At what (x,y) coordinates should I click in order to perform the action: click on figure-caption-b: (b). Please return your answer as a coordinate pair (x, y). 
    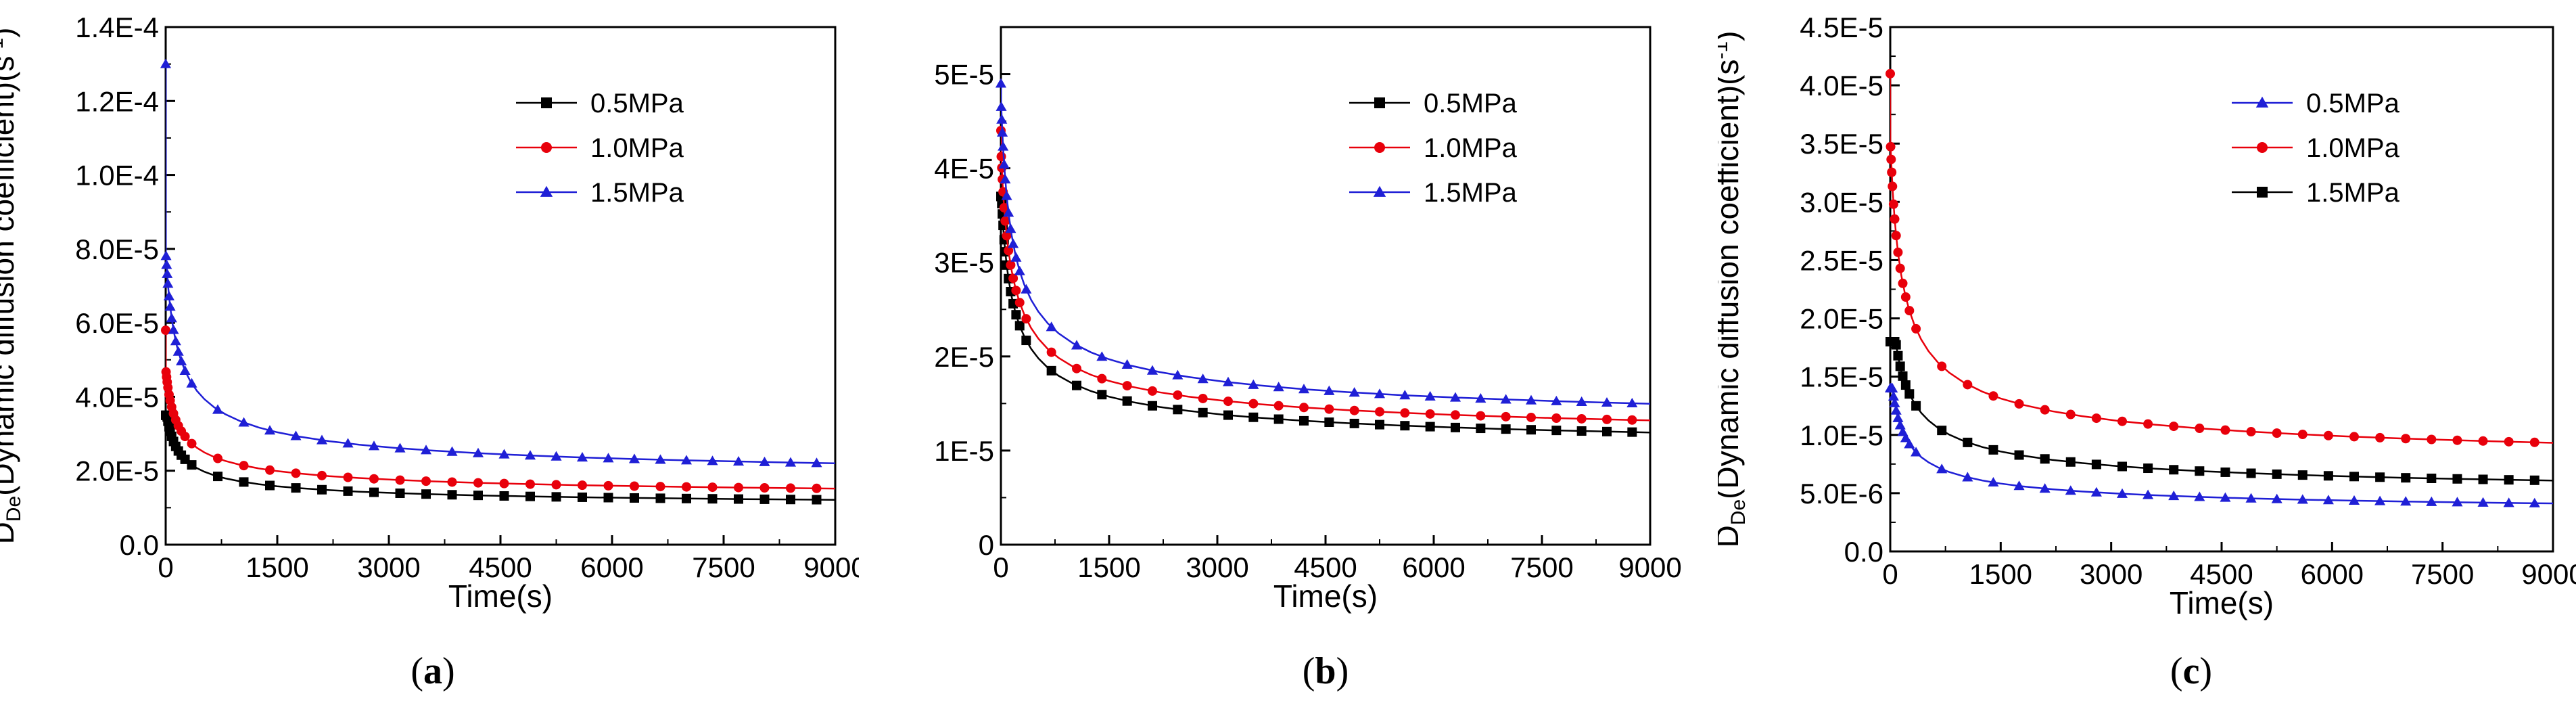
    Looking at the image, I should click on (1326, 671).